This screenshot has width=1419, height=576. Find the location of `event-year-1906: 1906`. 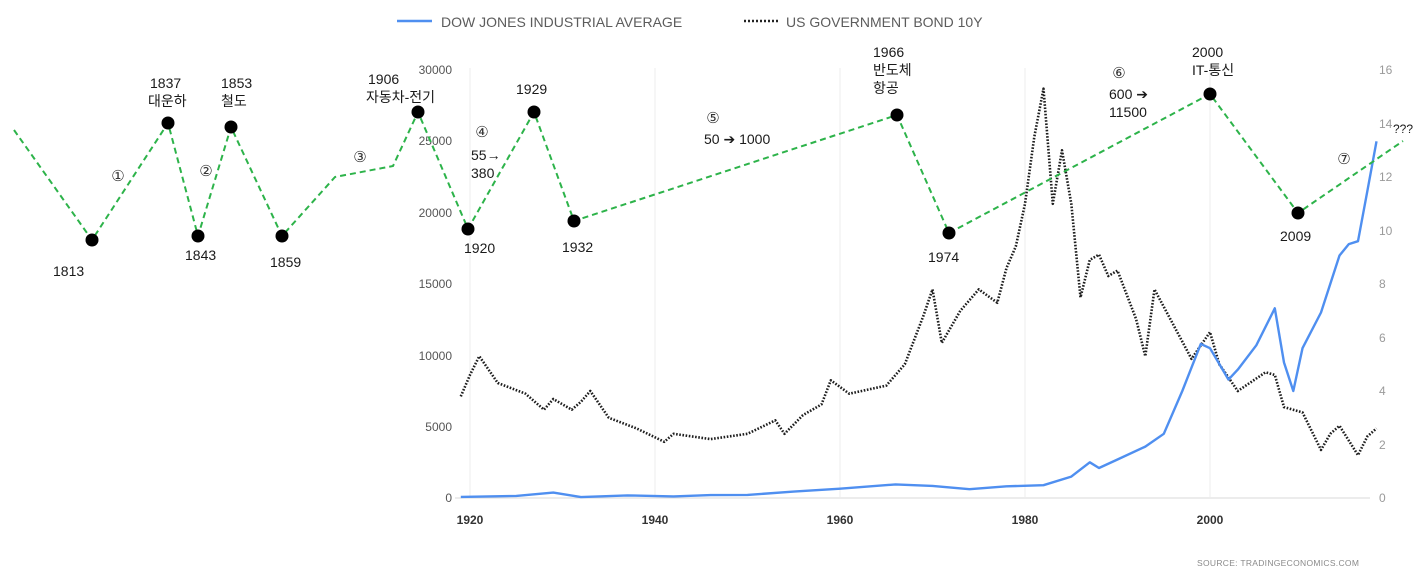

event-year-1906: 1906 is located at coordinates (383, 79).